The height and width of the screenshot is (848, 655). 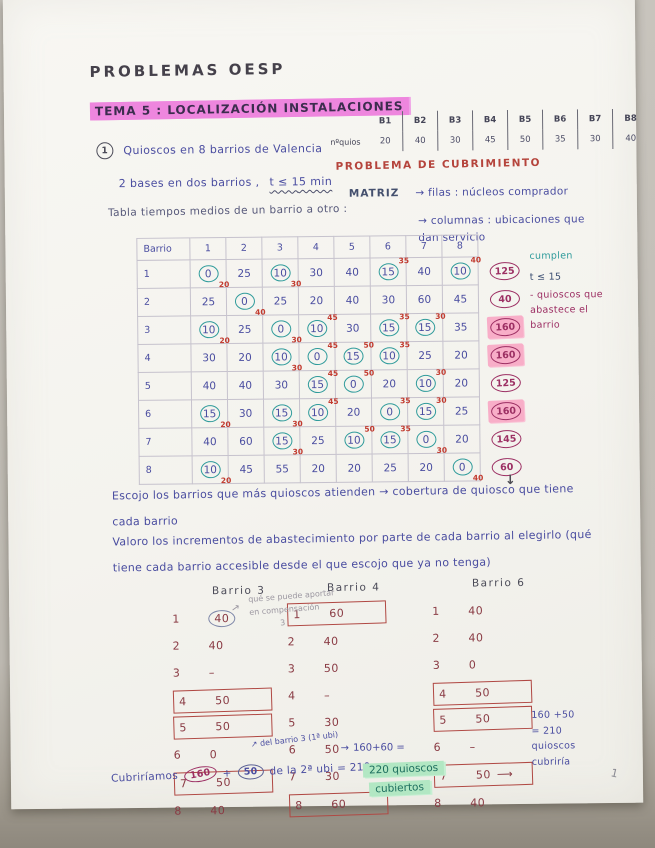 What do you see at coordinates (334, 695) in the screenshot?
I see `increment-row: 4–` at bounding box center [334, 695].